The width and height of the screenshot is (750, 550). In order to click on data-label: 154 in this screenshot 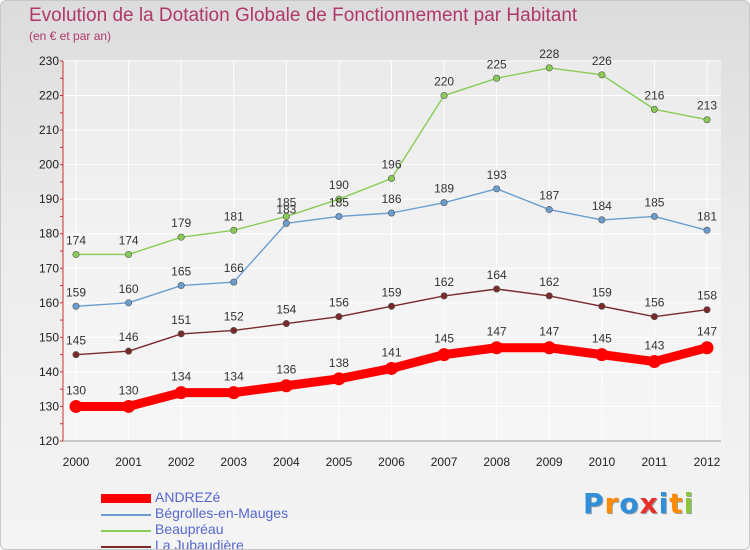, I will do `click(286, 310)`.